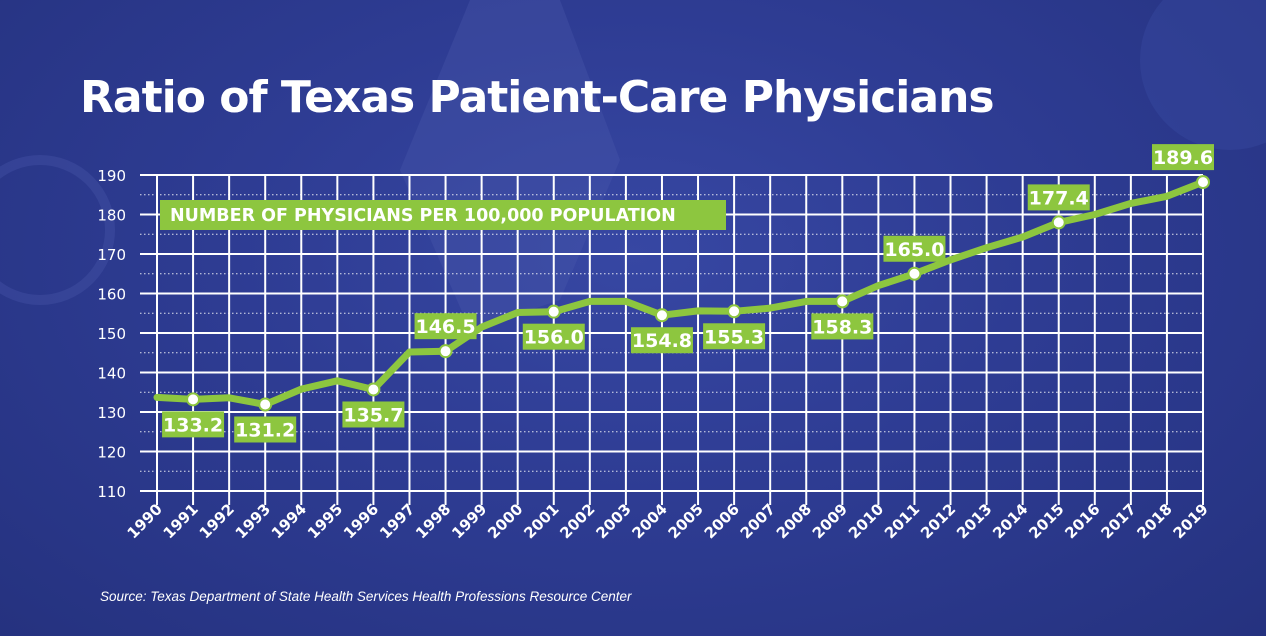 This screenshot has height=636, width=1266. Describe the element at coordinates (758, 521) in the screenshot. I see `x-tick-label: 2007` at that location.